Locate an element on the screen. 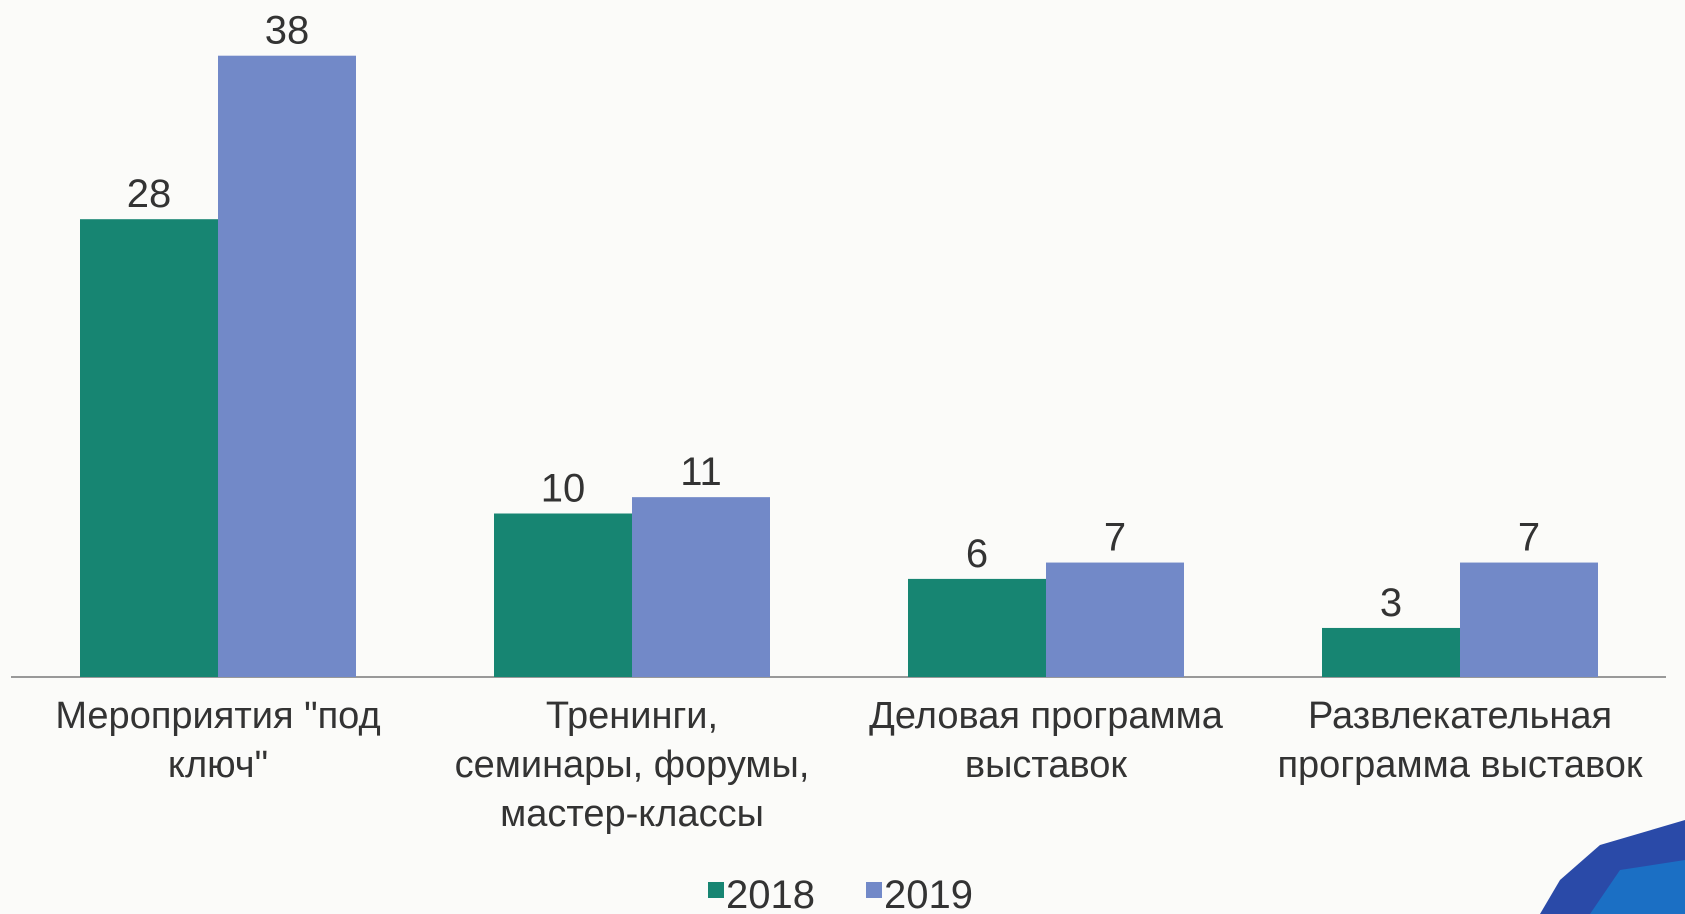 The width and height of the screenshot is (1685, 914). data-label: 3 is located at coordinates (1391, 603).